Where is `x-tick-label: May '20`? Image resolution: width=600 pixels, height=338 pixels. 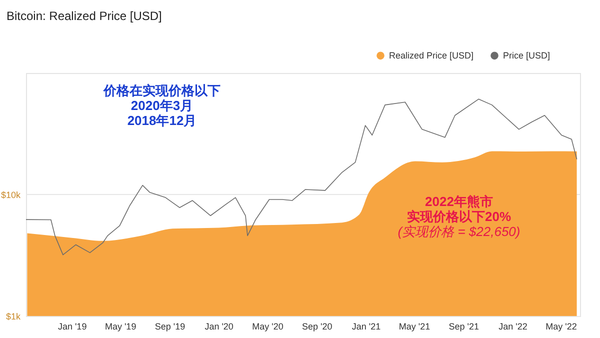
x-tick-label: May '20 is located at coordinates (268, 327).